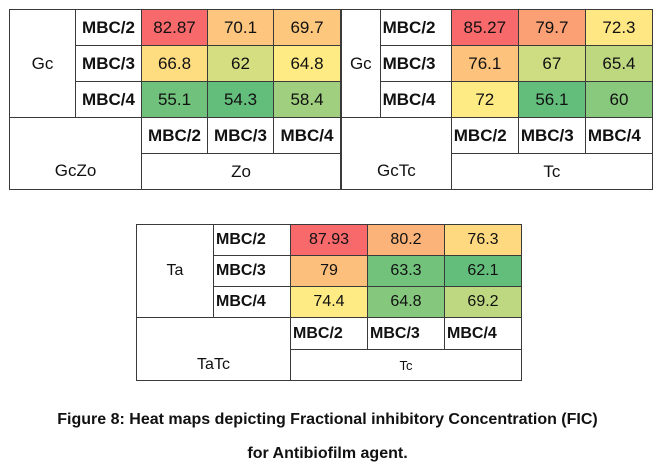 The height and width of the screenshot is (476, 655). What do you see at coordinates (327, 453) in the screenshot?
I see `figure-caption-line-2: for Antibiofilm agent.` at bounding box center [327, 453].